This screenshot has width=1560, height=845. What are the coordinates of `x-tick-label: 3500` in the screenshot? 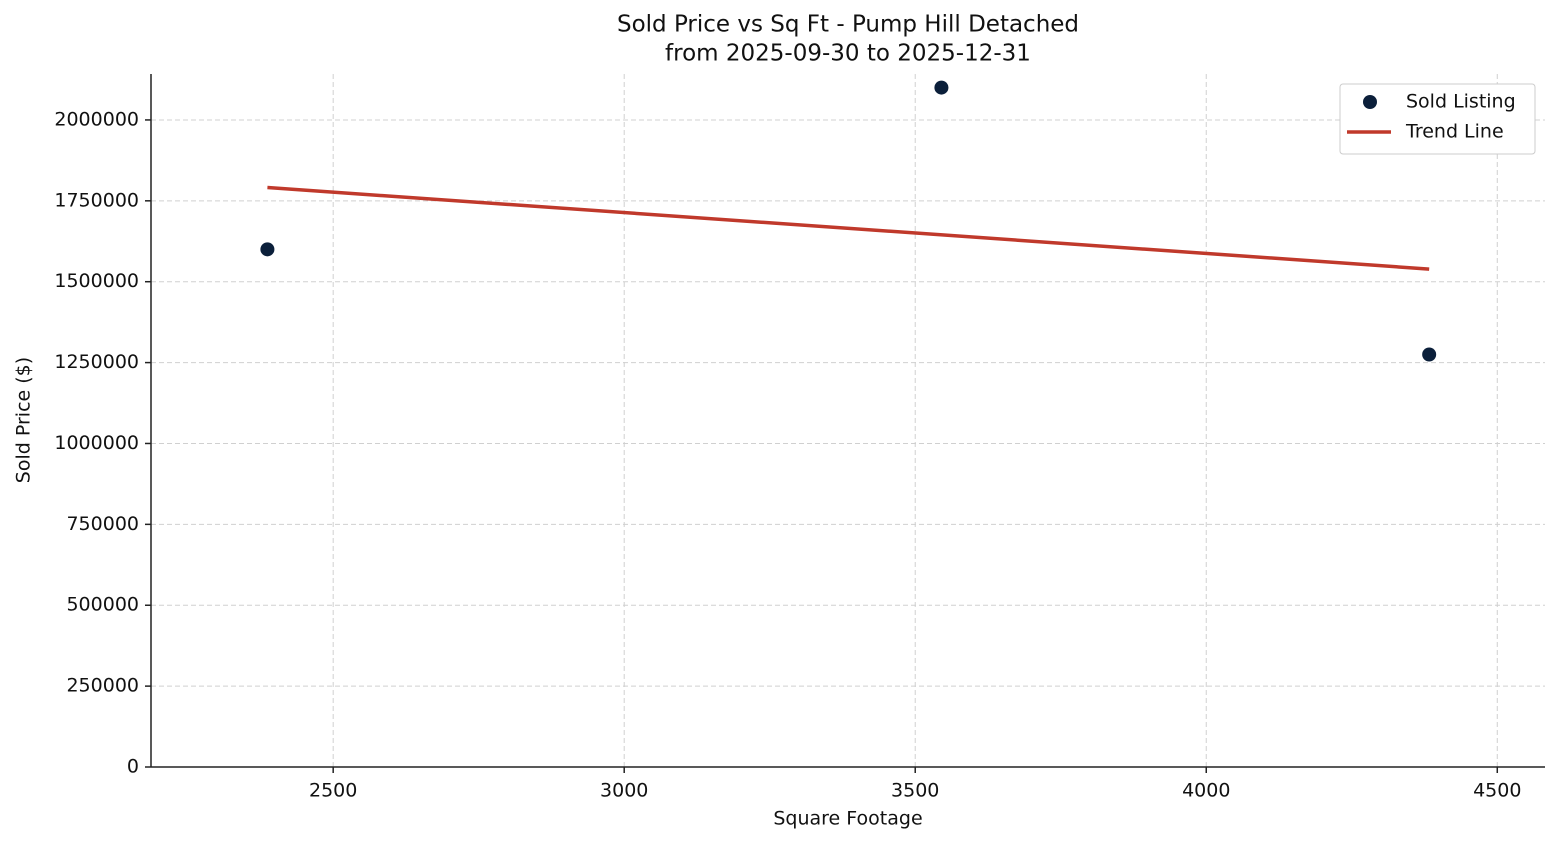 It's located at (915, 791).